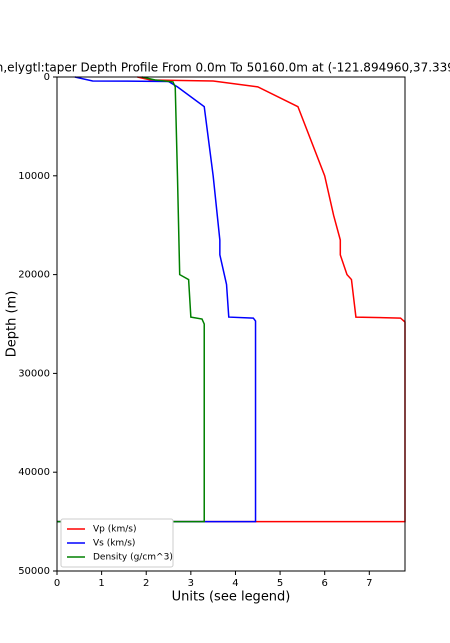 The width and height of the screenshot is (450, 643). What do you see at coordinates (47, 77) in the screenshot?
I see `y-tick-label: 0` at bounding box center [47, 77].